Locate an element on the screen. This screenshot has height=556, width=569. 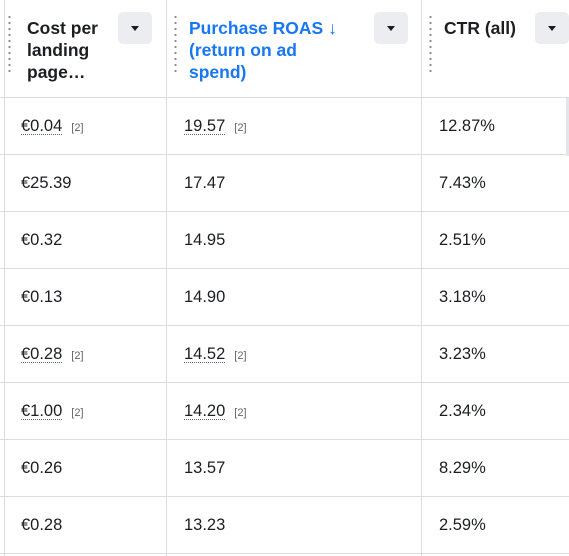
cell-value: 3.18% is located at coordinates (462, 297).